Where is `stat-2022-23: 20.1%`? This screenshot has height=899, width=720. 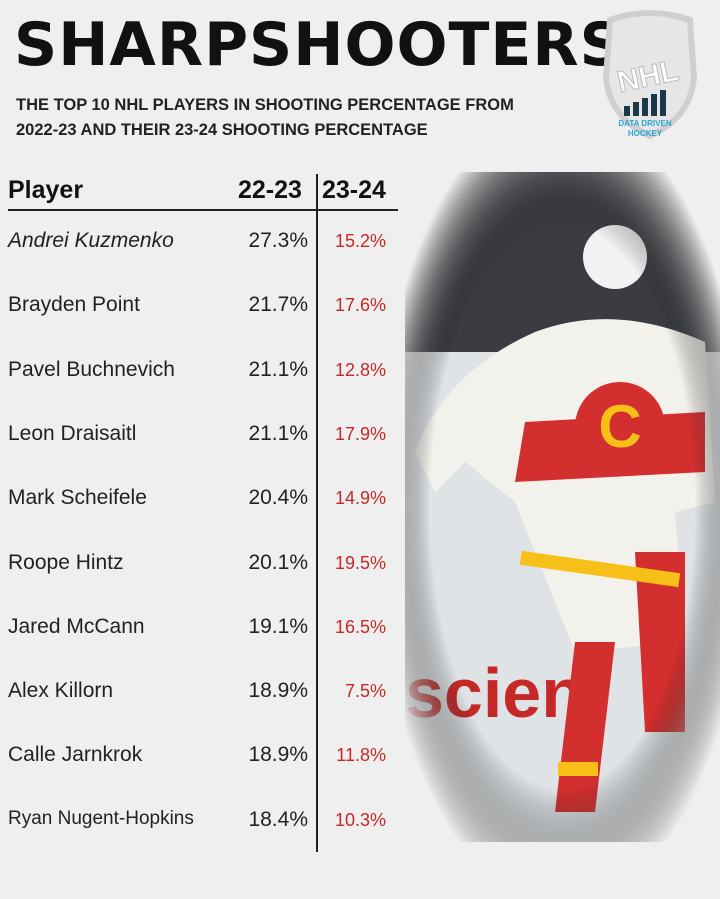
stat-2022-23: 20.1% is located at coordinates (278, 562).